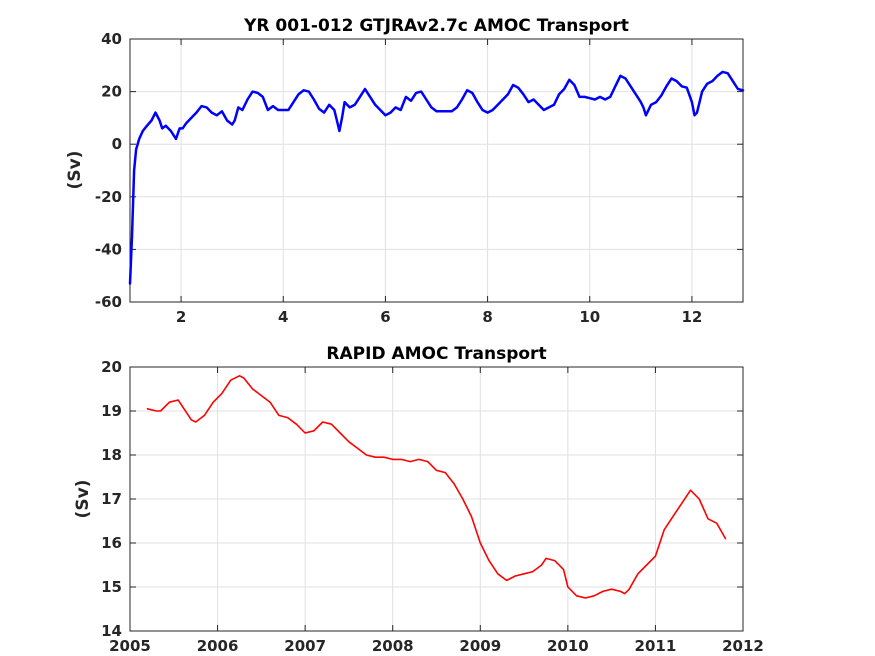 Image resolution: width=875 pixels, height=656 pixels. What do you see at coordinates (385, 317) in the screenshot?
I see `top-chart-xtick-label: 6` at bounding box center [385, 317].